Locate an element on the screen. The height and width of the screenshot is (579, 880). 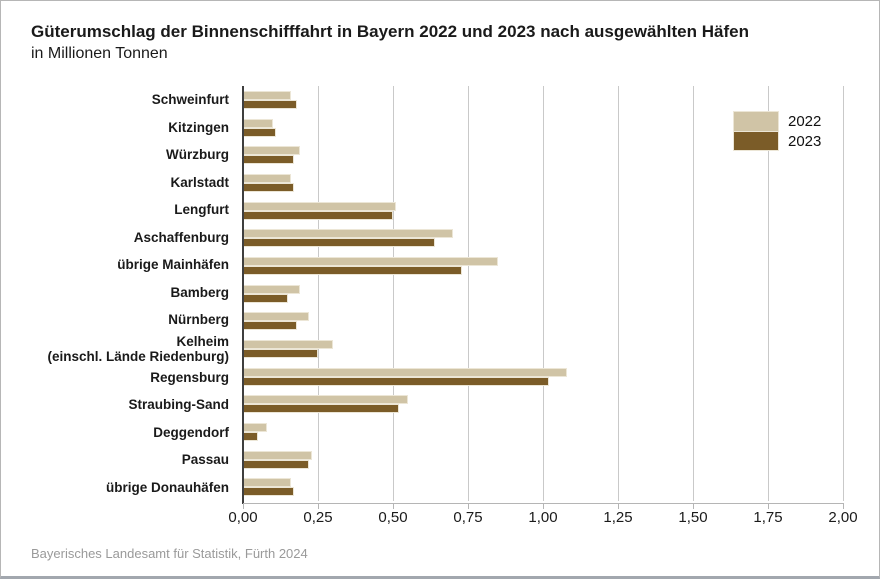
category-label: Deggendorf is located at coordinates (191, 432).